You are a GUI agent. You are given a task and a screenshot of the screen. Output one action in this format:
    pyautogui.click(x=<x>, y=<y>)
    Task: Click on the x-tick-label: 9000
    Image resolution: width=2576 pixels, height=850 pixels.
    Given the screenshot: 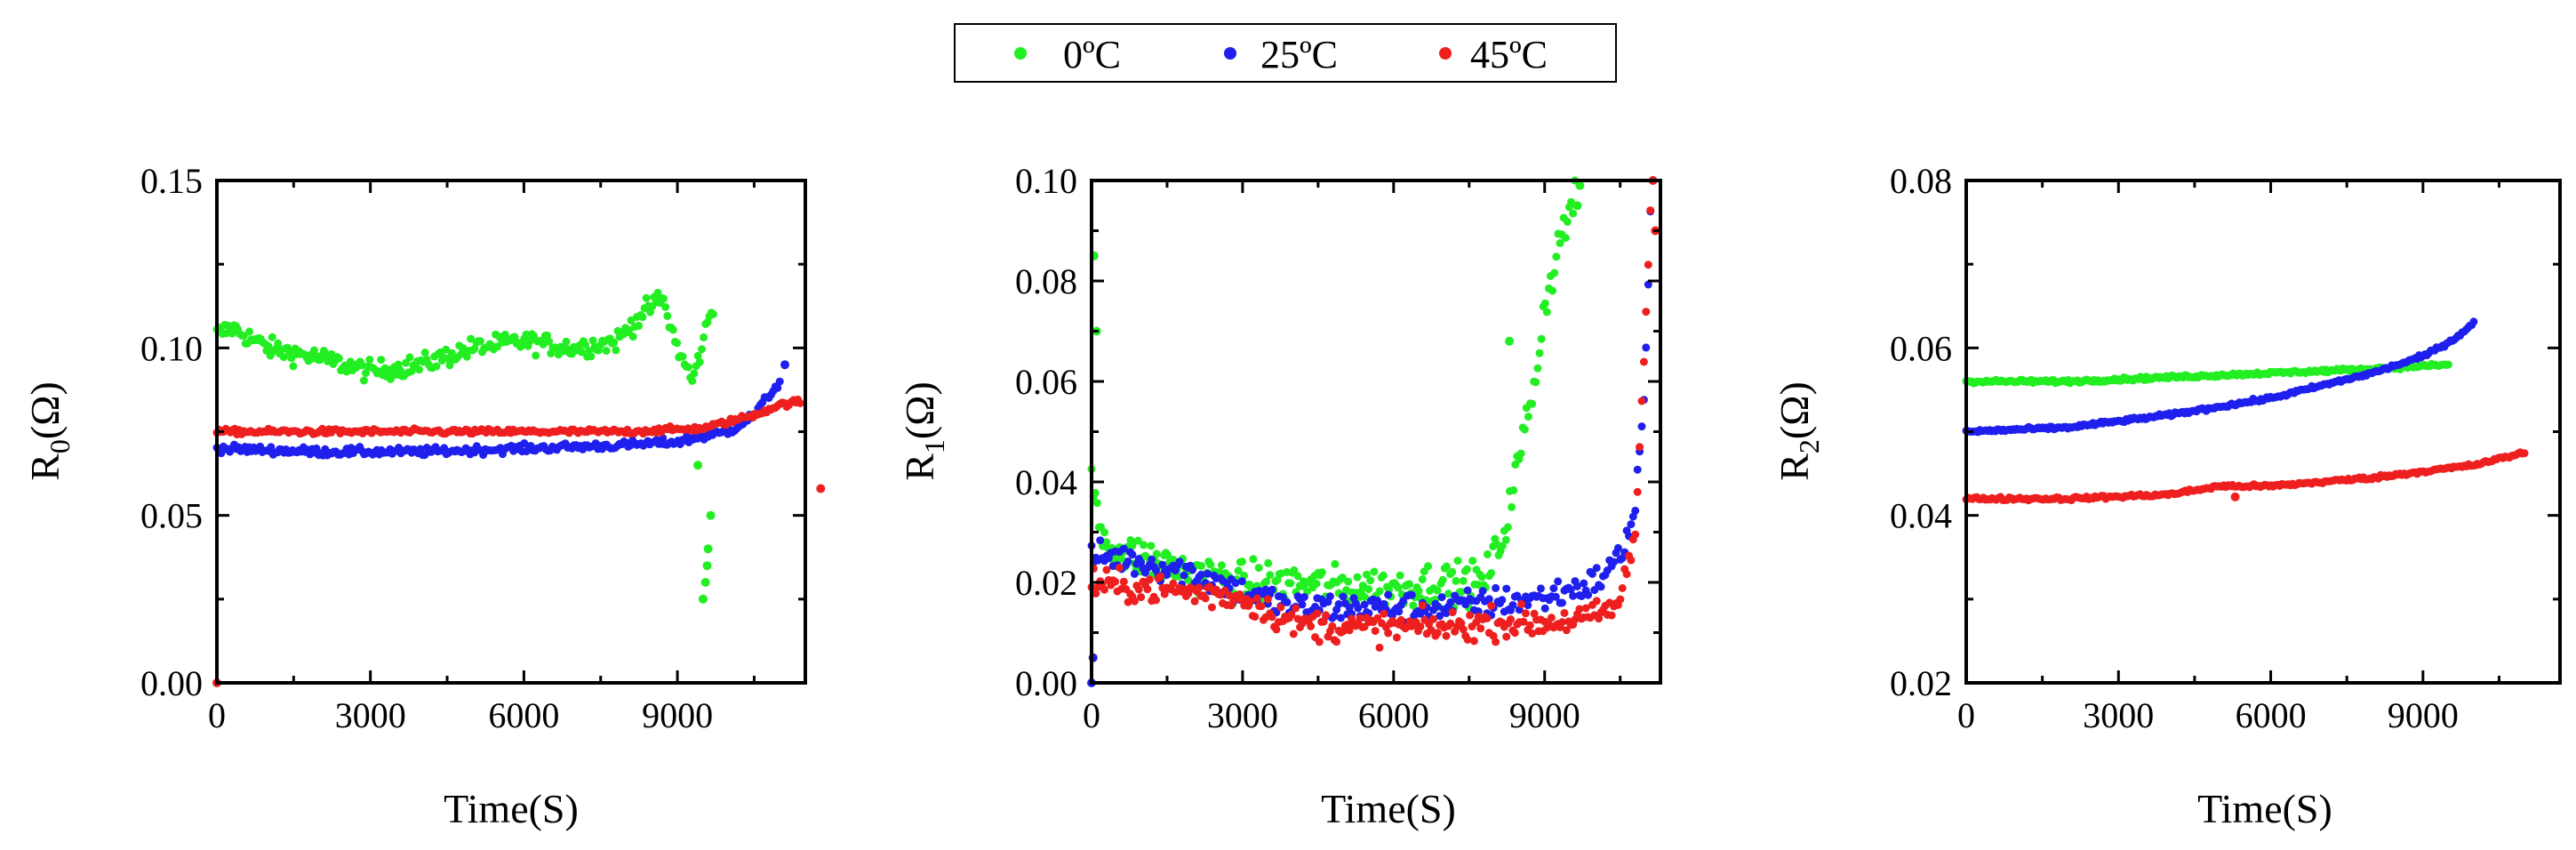 What is the action you would take?
    pyautogui.click(x=677, y=715)
    